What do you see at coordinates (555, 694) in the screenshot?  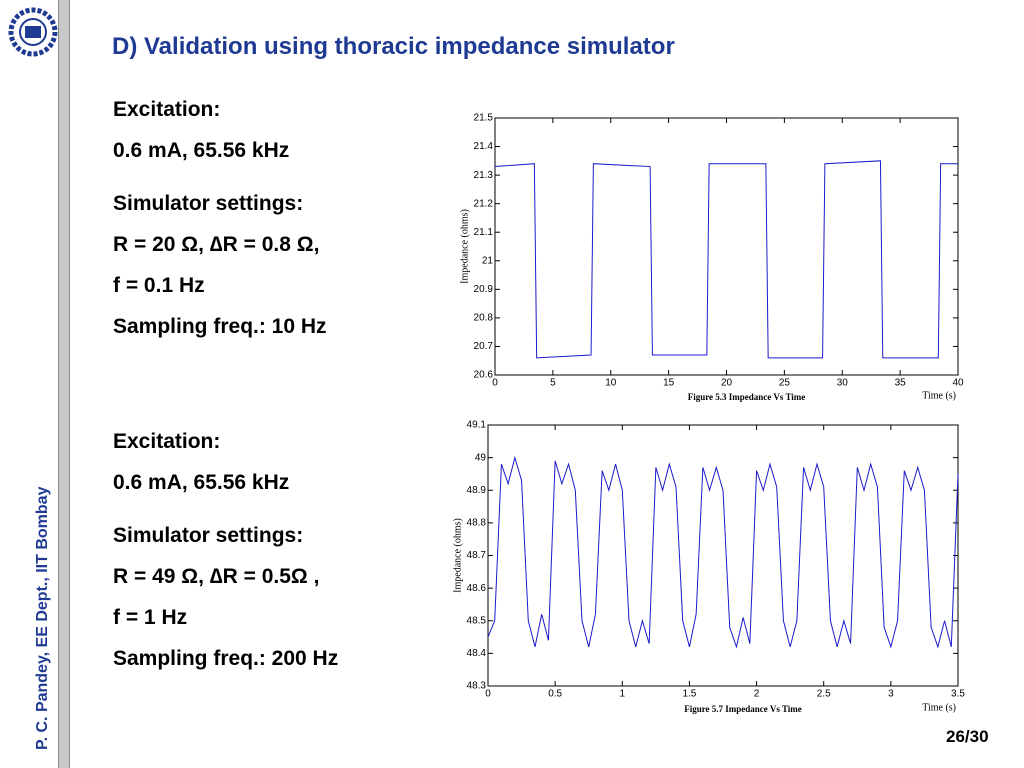 I see `x-tick-label: 0.5` at bounding box center [555, 694].